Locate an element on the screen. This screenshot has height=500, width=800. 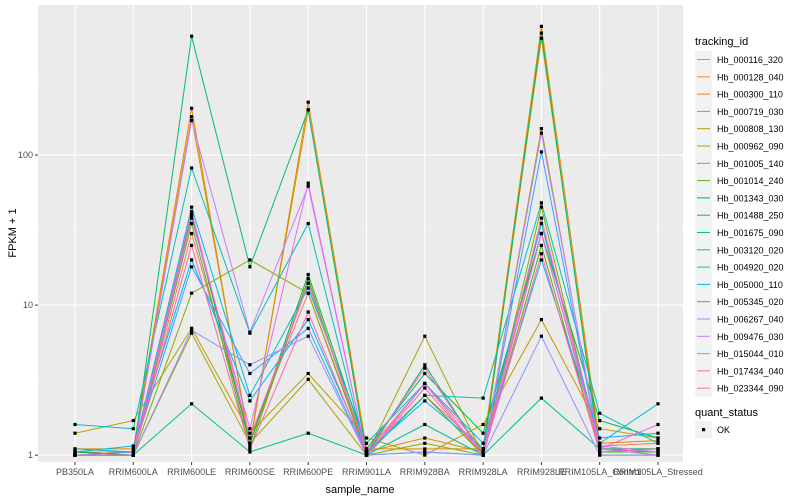
legend-entry-label: Hb_000128_040 is located at coordinates (750, 77).